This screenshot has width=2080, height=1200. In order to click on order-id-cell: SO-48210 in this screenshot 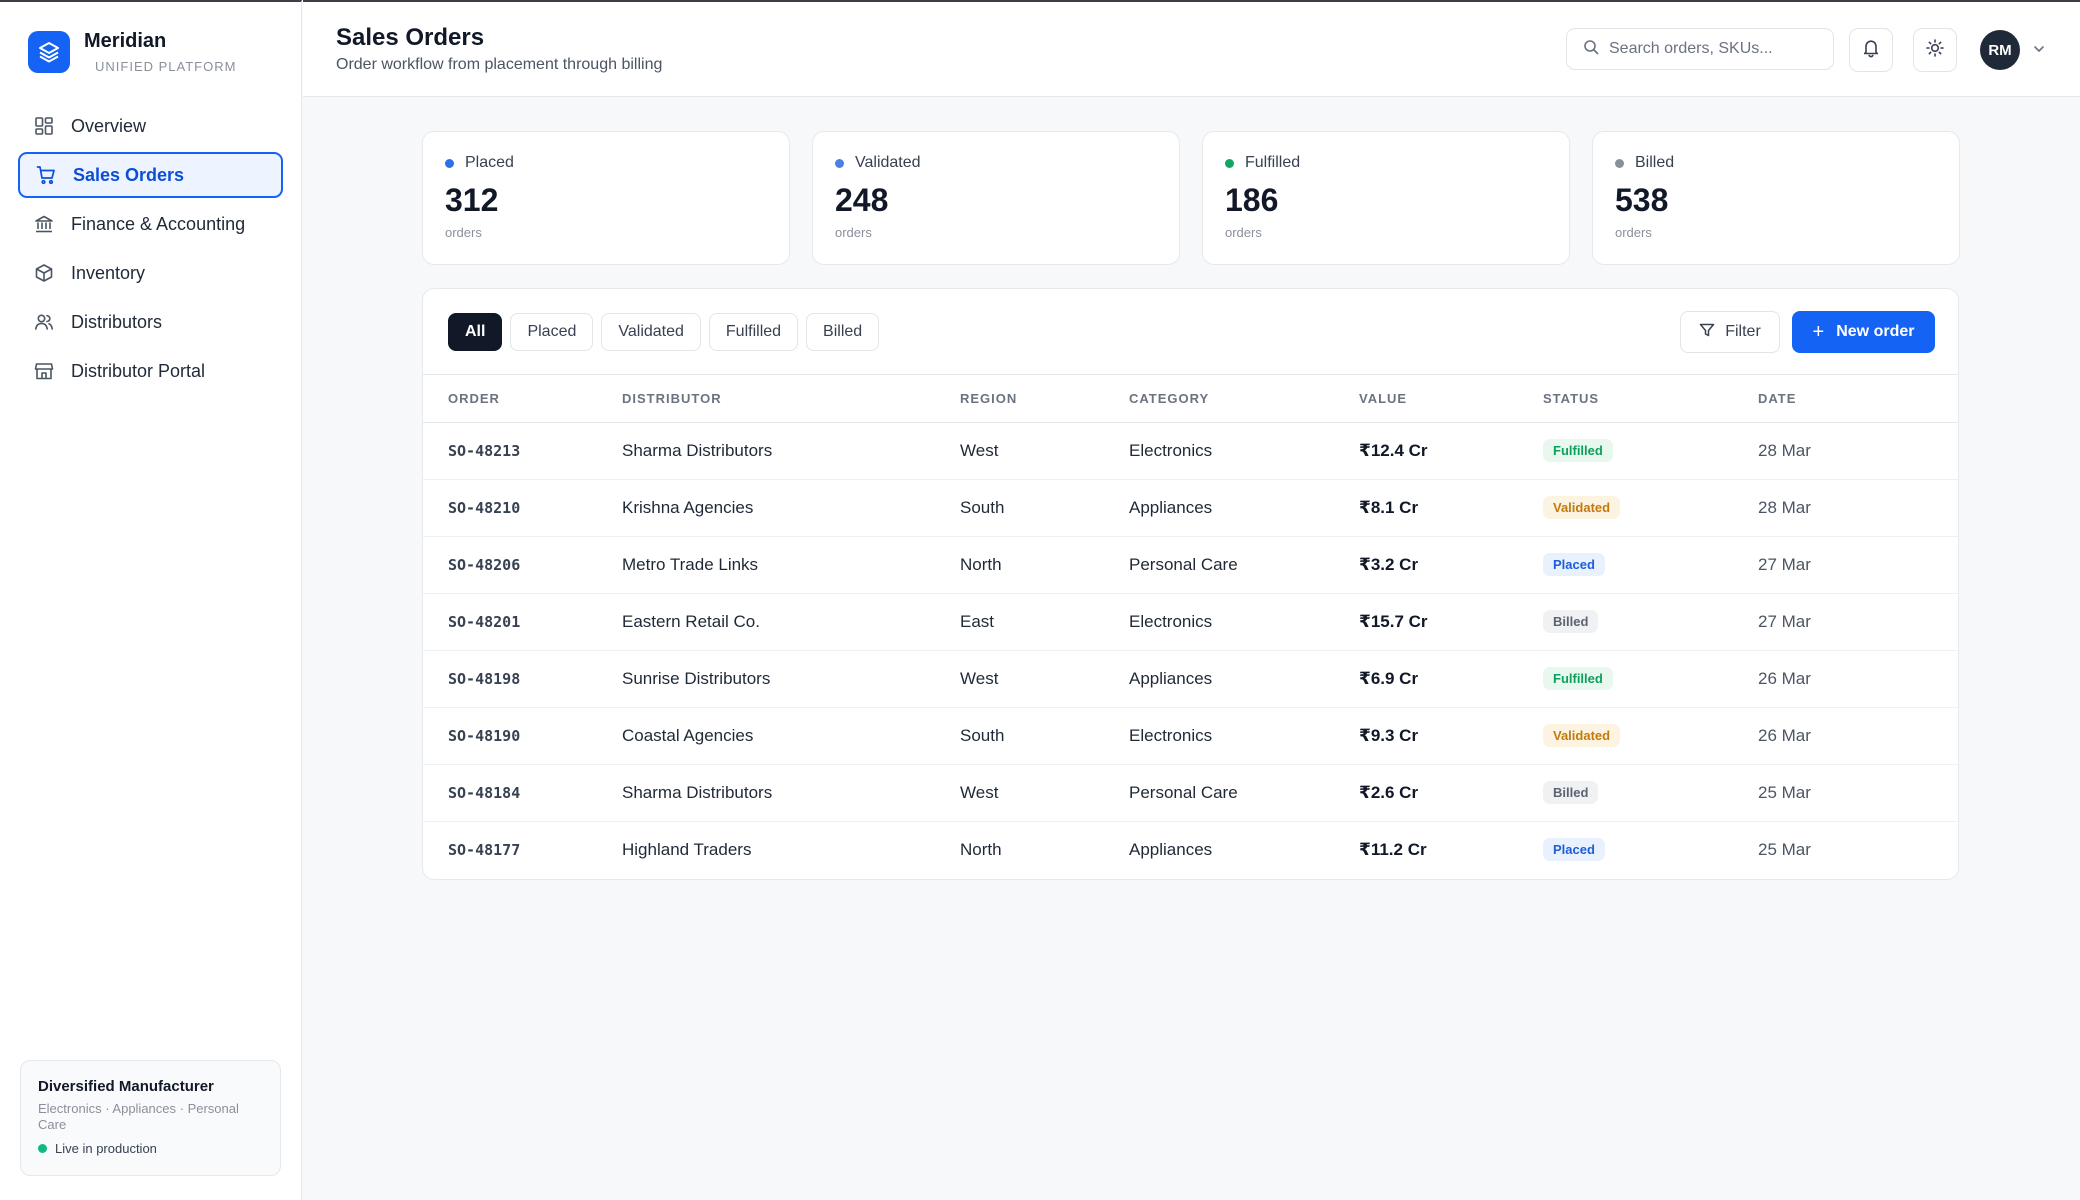, I will do `click(484, 507)`.